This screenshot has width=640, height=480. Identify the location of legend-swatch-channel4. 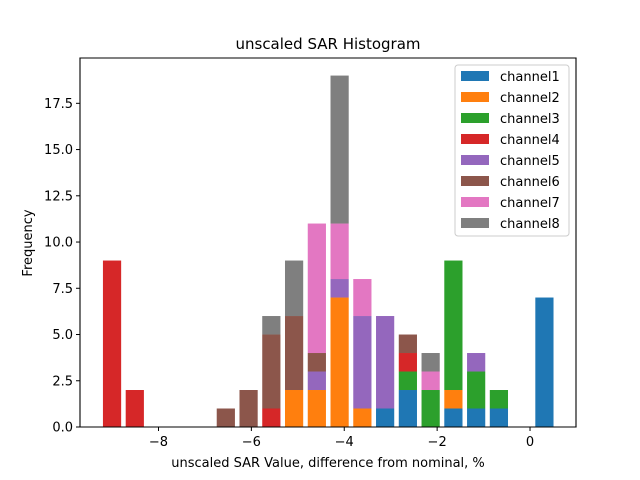
(475, 139).